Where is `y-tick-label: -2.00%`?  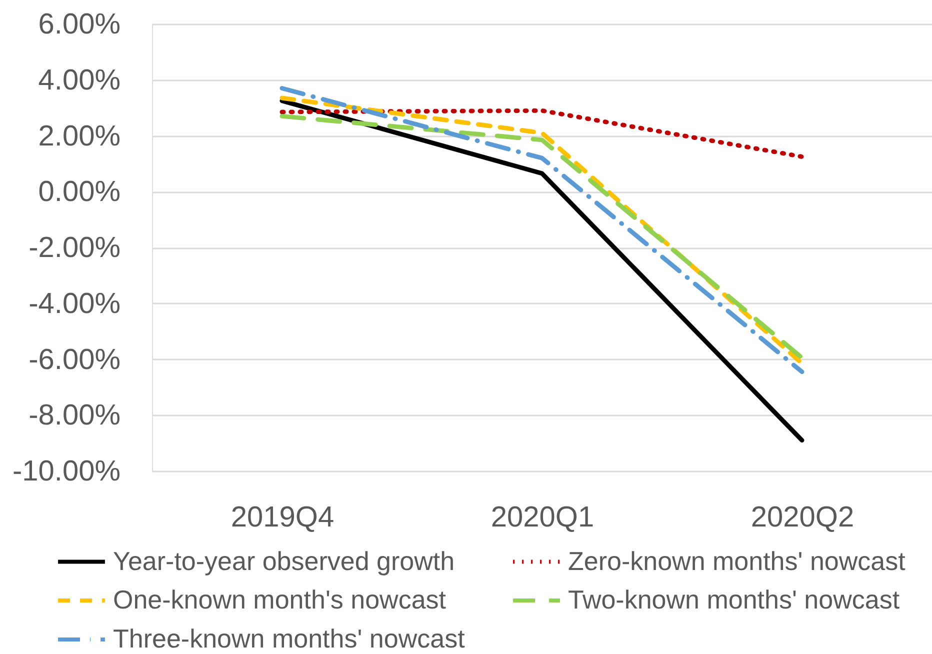
y-tick-label: -2.00% is located at coordinates (74, 248).